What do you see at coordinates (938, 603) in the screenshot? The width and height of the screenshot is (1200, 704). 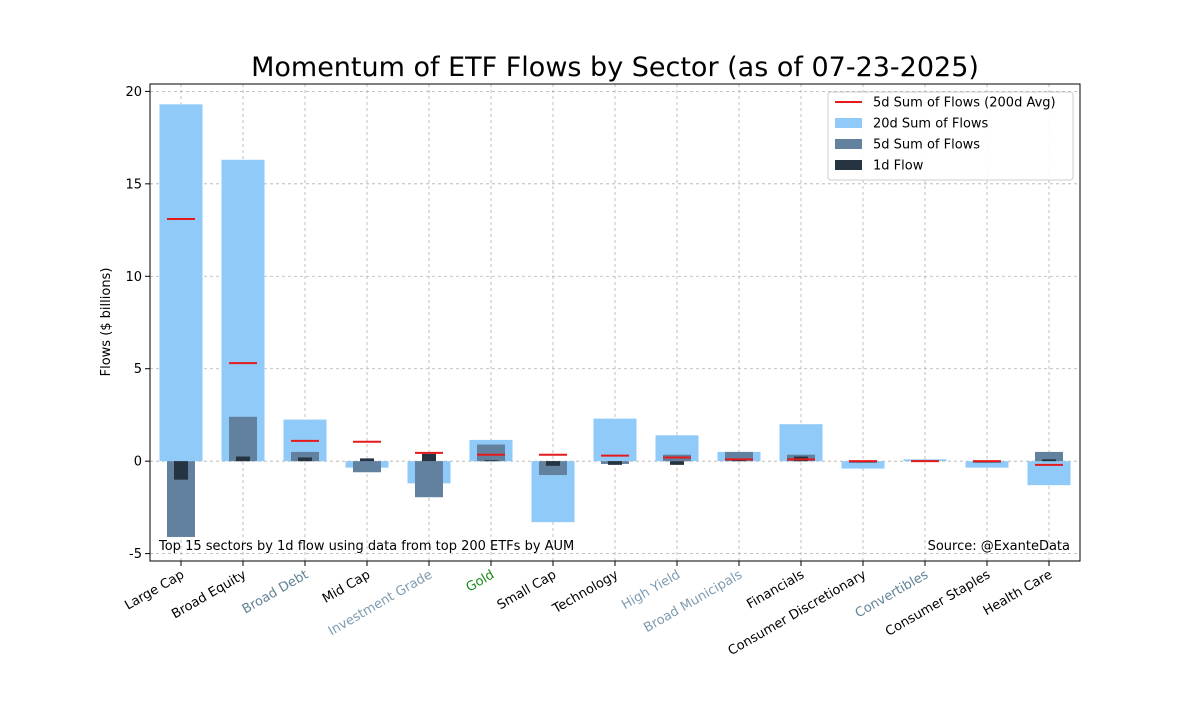 I see `x-tick-label: Consumer Staples` at bounding box center [938, 603].